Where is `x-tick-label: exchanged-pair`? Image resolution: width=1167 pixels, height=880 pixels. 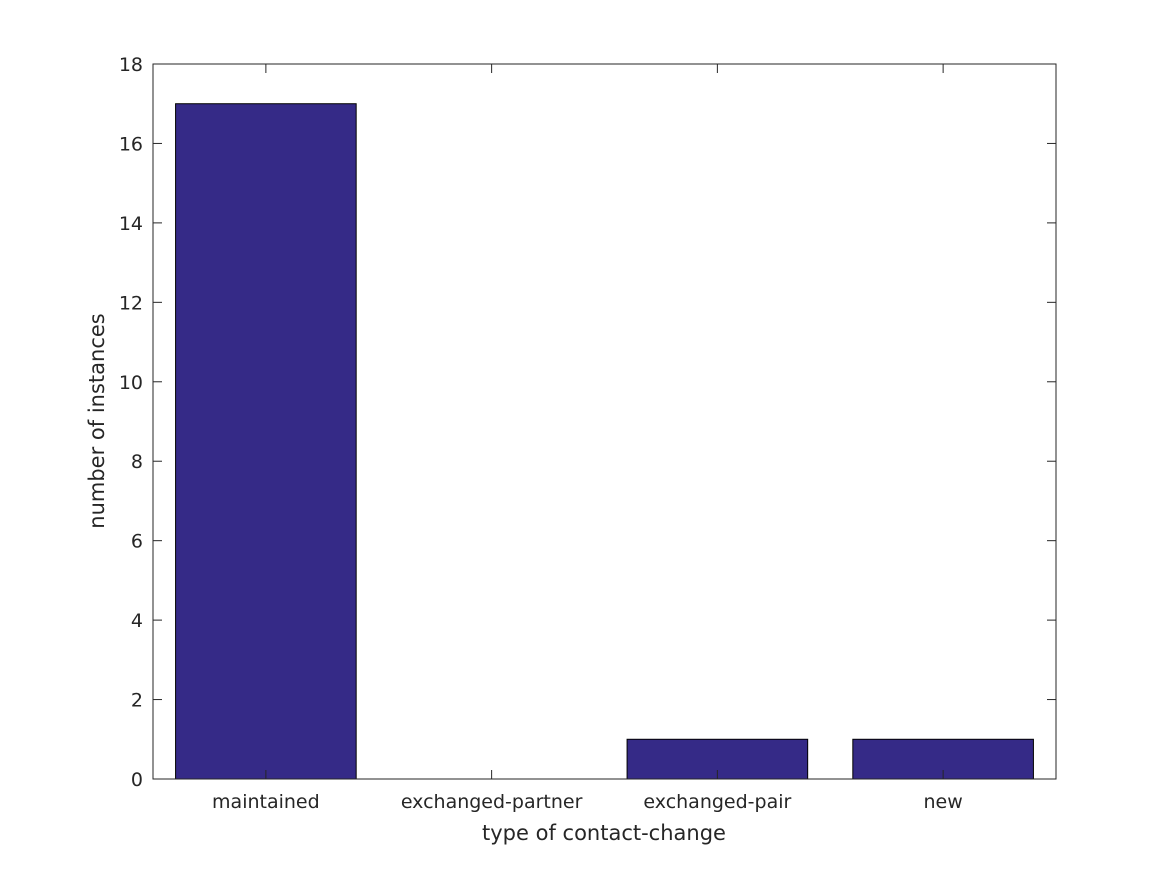 x-tick-label: exchanged-pair is located at coordinates (717, 802).